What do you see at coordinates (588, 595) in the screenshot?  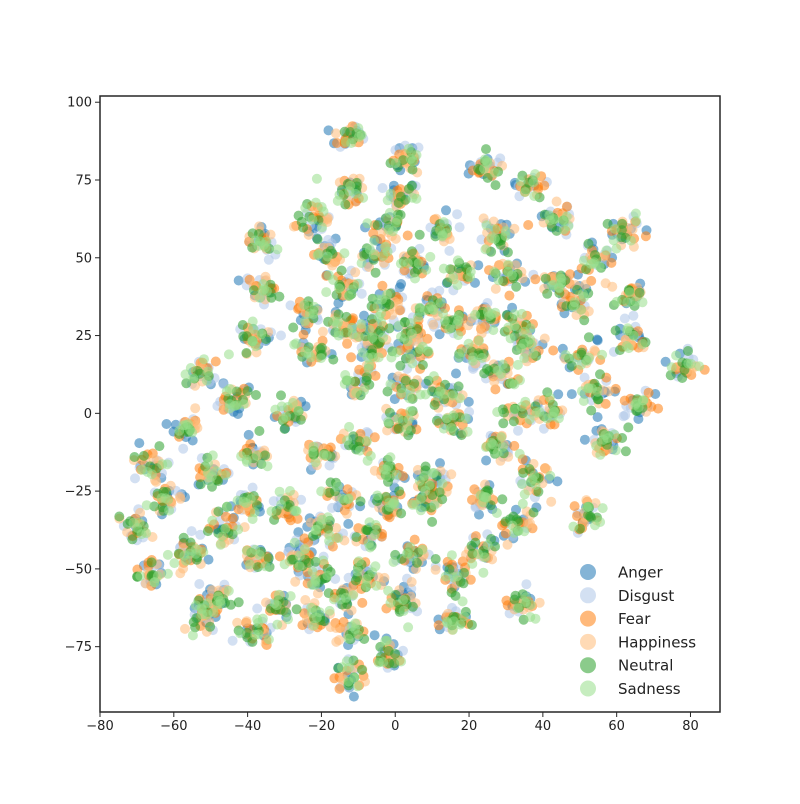 I see `legend-marker-disgust` at bounding box center [588, 595].